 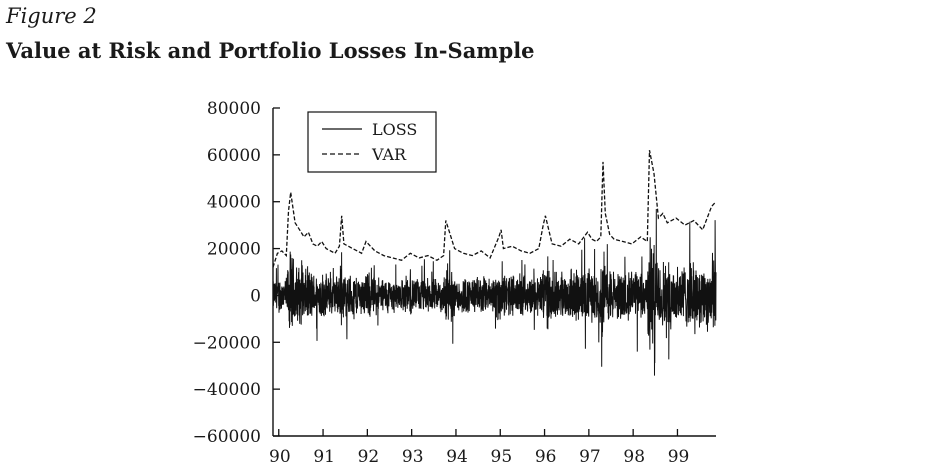 What do you see at coordinates (679, 457) in the screenshot?
I see `x-tick-label: 99` at bounding box center [679, 457].